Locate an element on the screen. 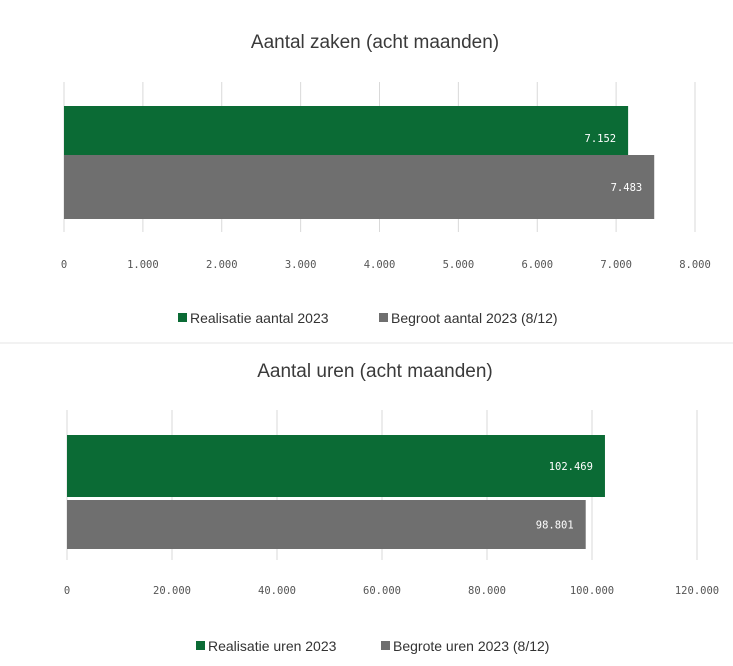 This screenshot has height=666, width=733. x-tick-label: 20.000 is located at coordinates (172, 591).